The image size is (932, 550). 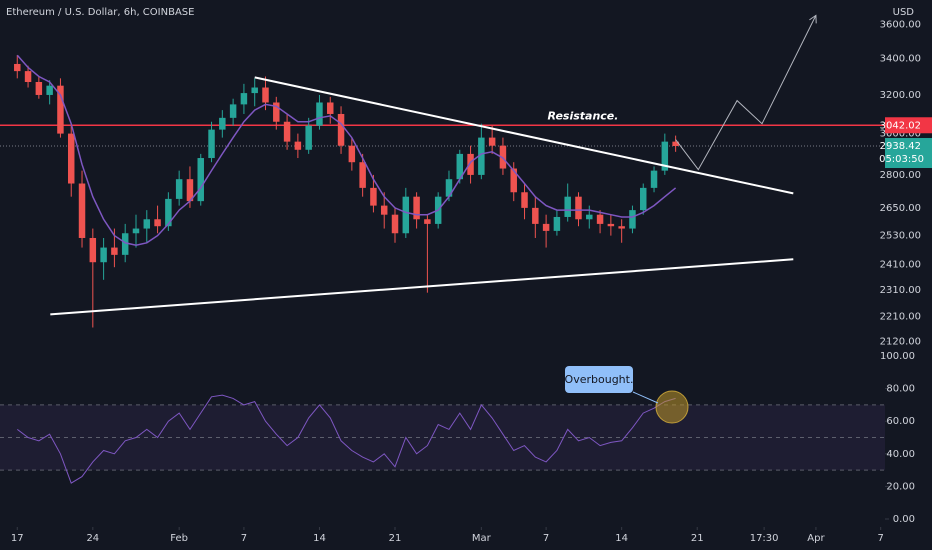 I want to click on x-tick-label: 17:30, so click(x=764, y=538).